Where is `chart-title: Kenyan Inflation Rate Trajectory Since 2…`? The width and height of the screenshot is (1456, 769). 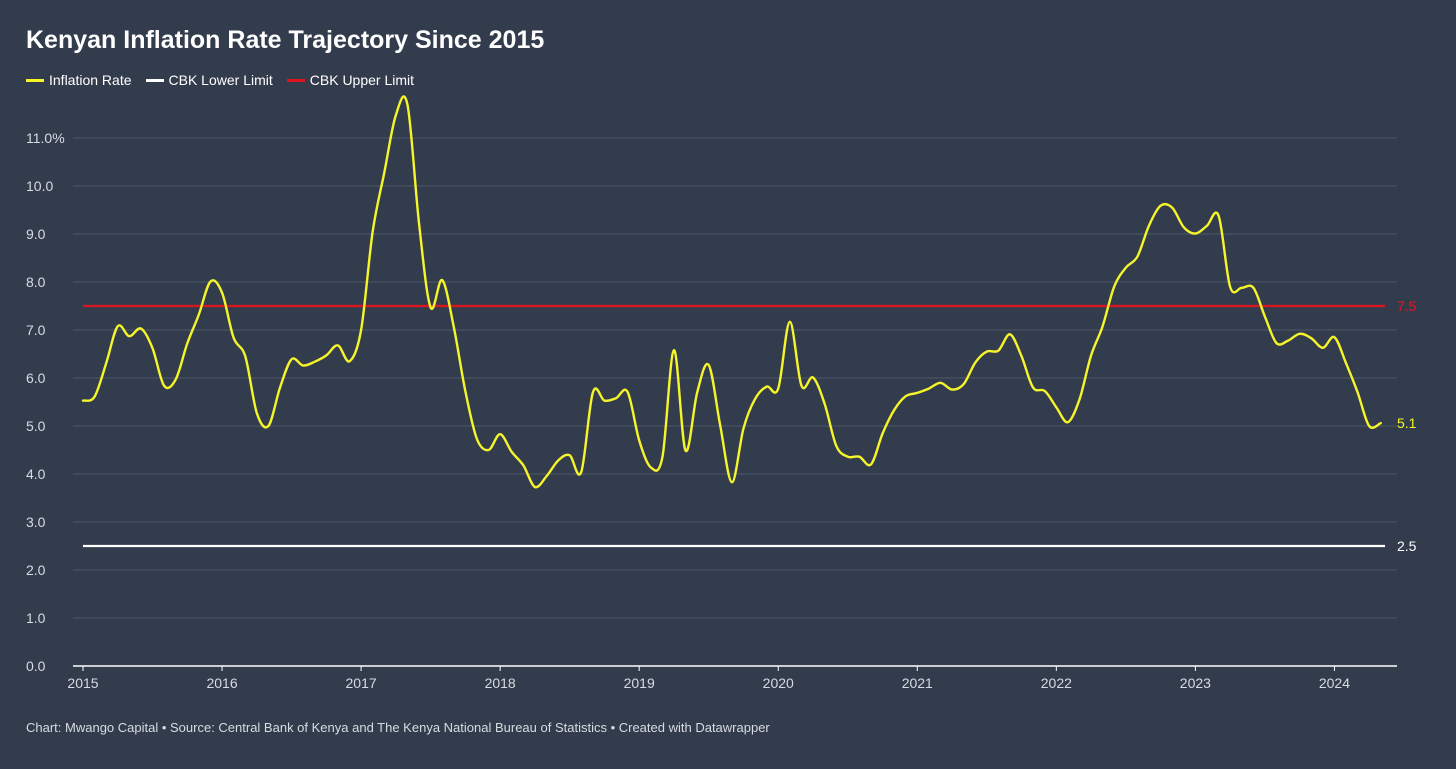 chart-title: Kenyan Inflation Rate Trajectory Since 2… is located at coordinates (285, 40).